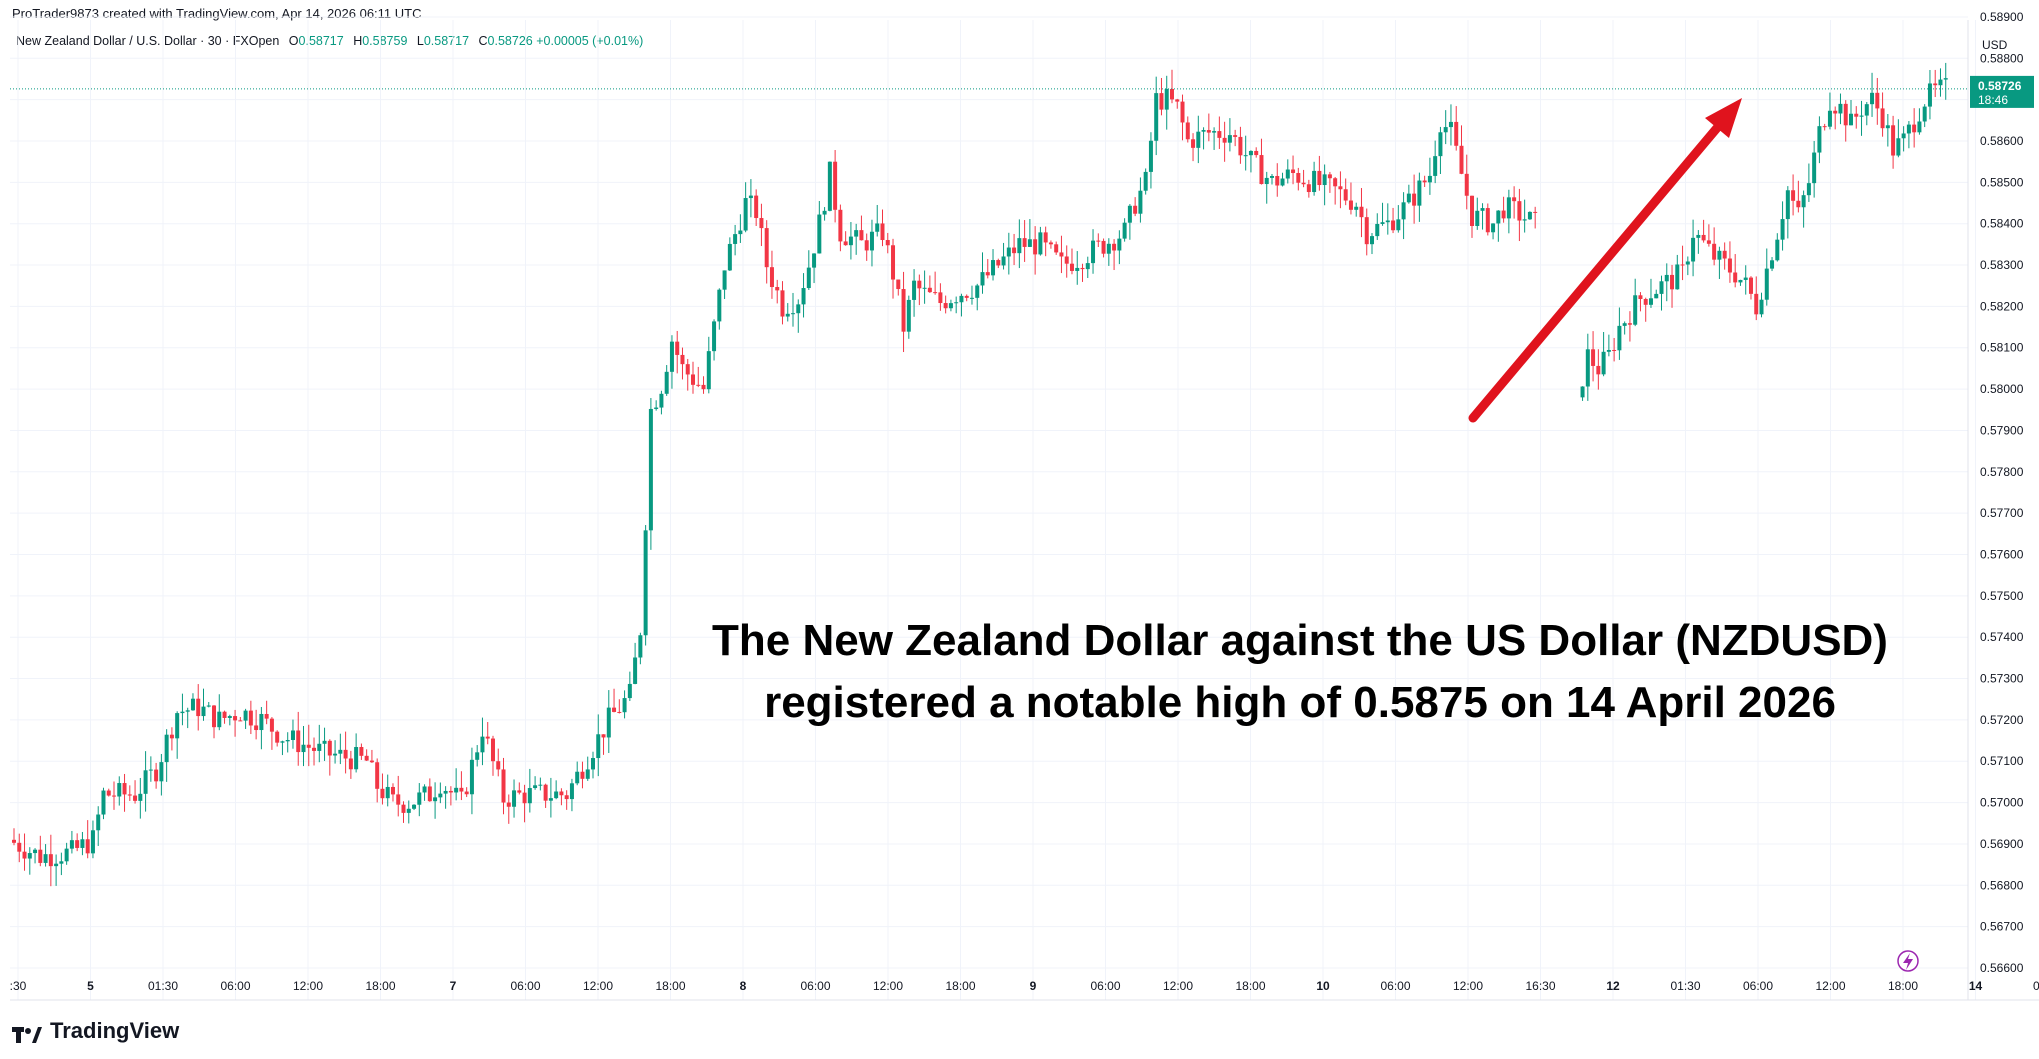 This screenshot has height=1059, width=2039. What do you see at coordinates (18, 986) in the screenshot?
I see `time-tick-label: :30` at bounding box center [18, 986].